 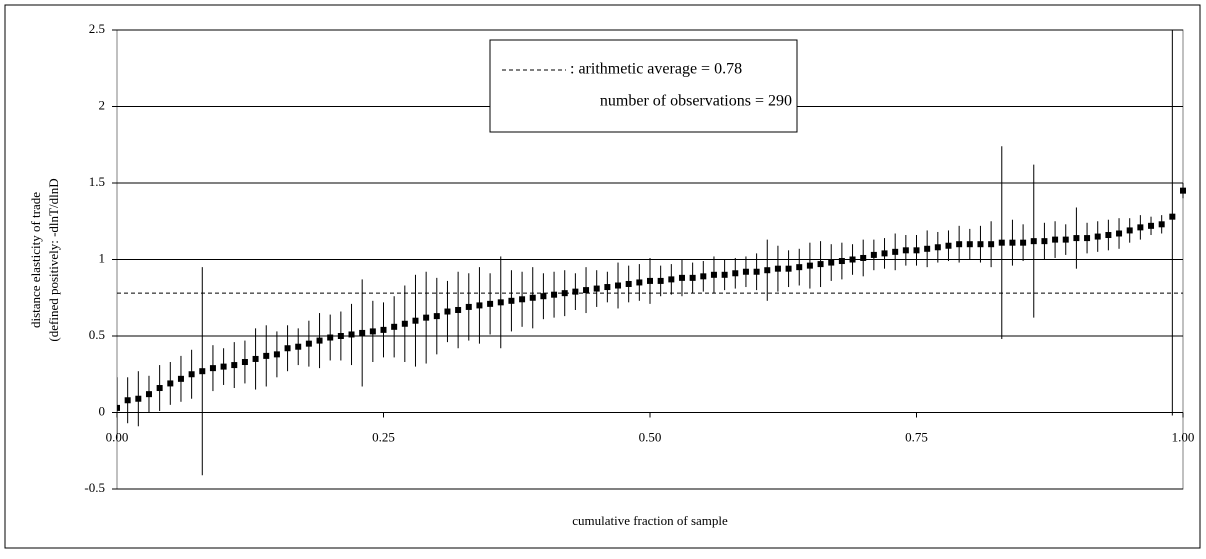 I want to click on legend-box, so click(x=643, y=86).